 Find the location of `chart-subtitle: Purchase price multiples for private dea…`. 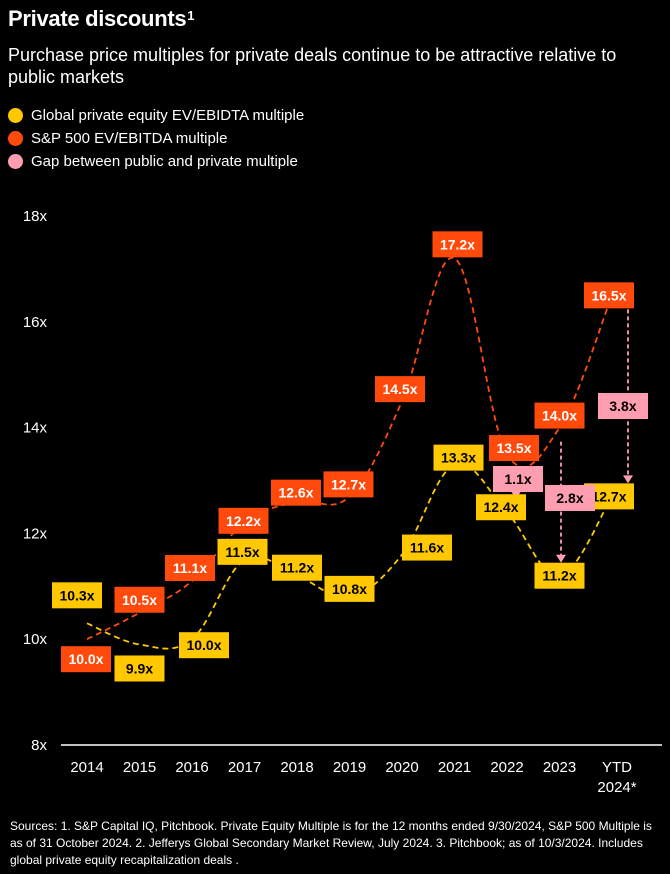

chart-subtitle: Purchase price multiples for private dea… is located at coordinates (312, 66).